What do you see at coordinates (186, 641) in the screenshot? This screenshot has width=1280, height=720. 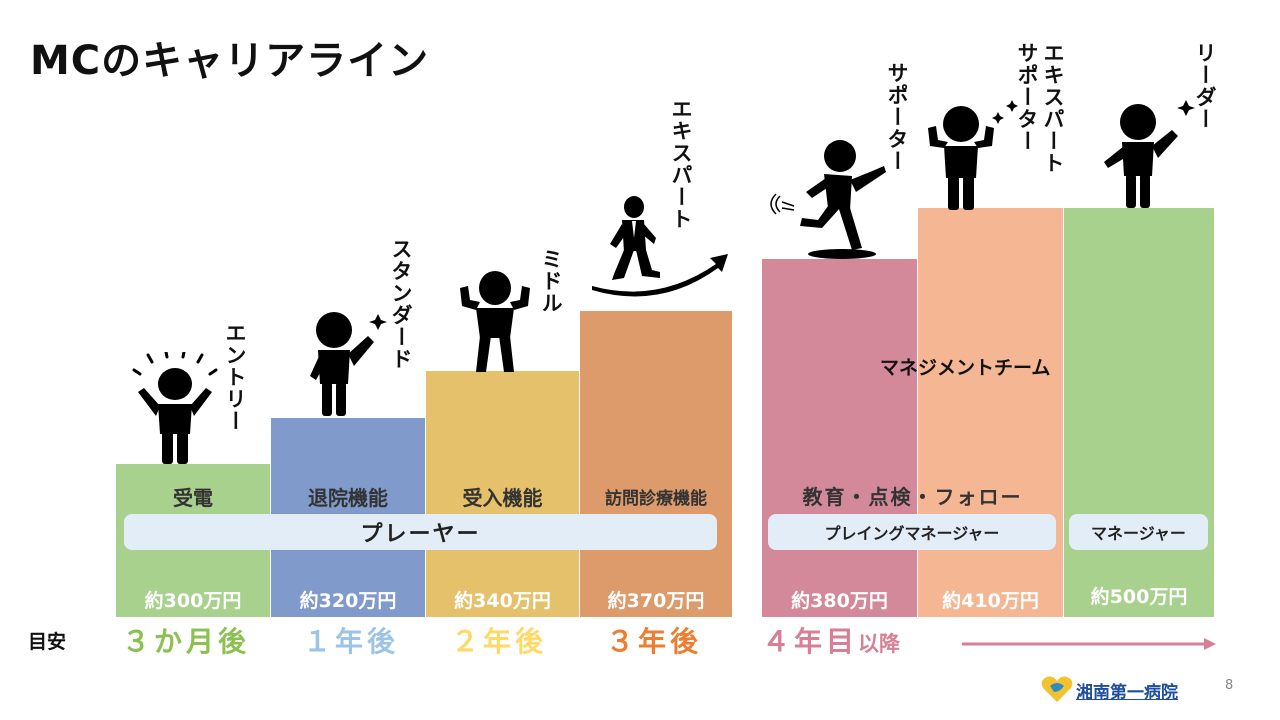 I see `timeline-3-months: ３か月後` at bounding box center [186, 641].